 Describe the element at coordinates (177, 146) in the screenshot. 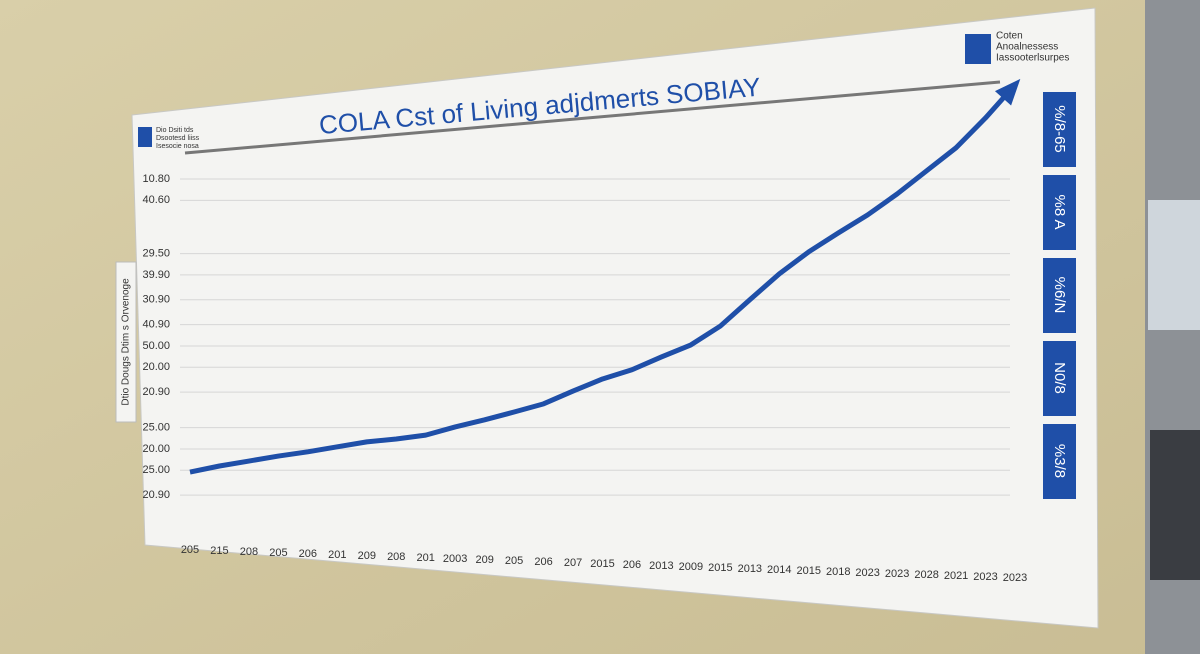

I see `note: Isesocie nosa` at that location.